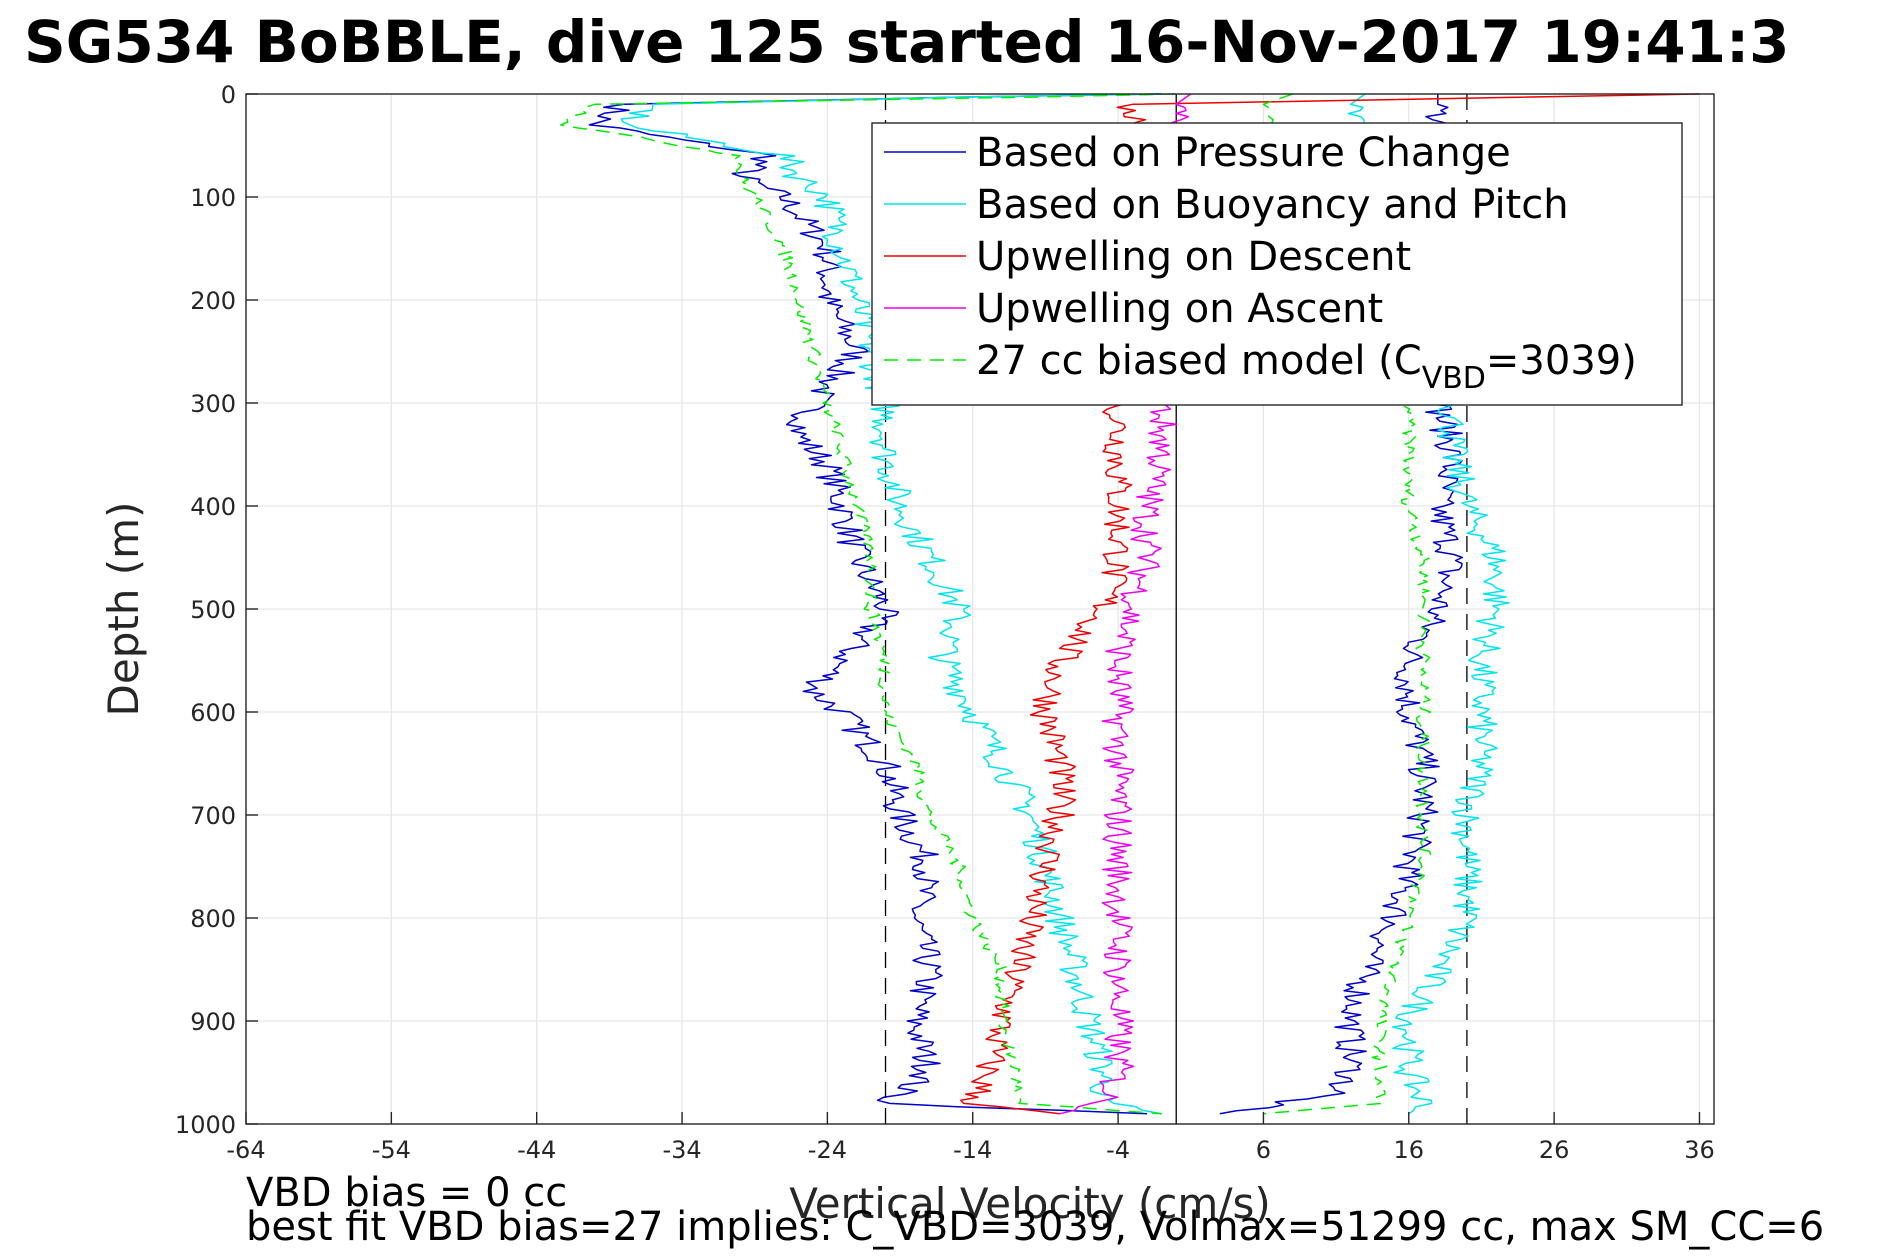 The width and height of the screenshot is (1890, 1260). Describe the element at coordinates (213, 713) in the screenshot. I see `y-tick-label: 600` at that location.